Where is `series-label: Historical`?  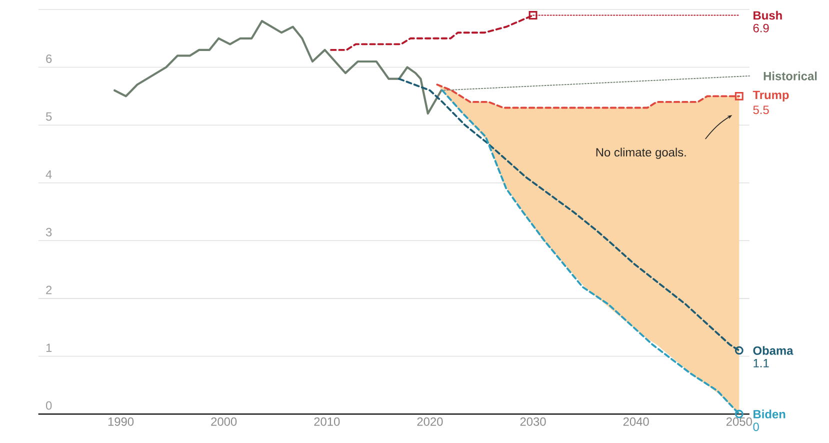 series-label: Historical is located at coordinates (790, 76).